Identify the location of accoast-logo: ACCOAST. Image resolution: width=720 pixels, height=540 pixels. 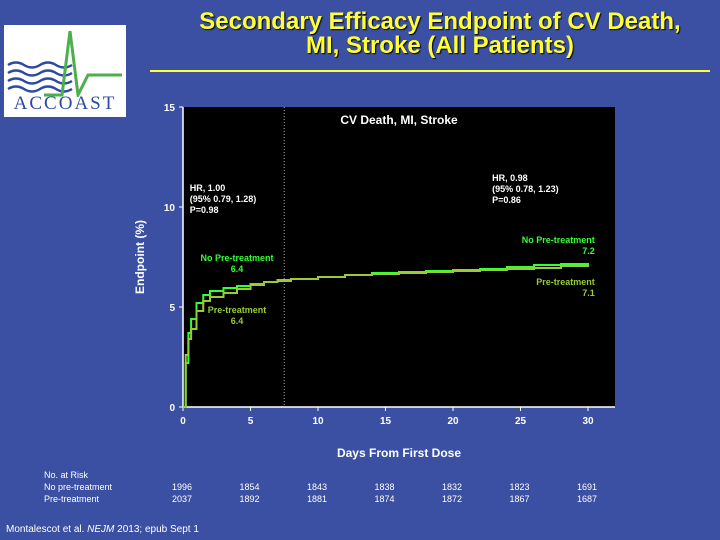
(65, 71).